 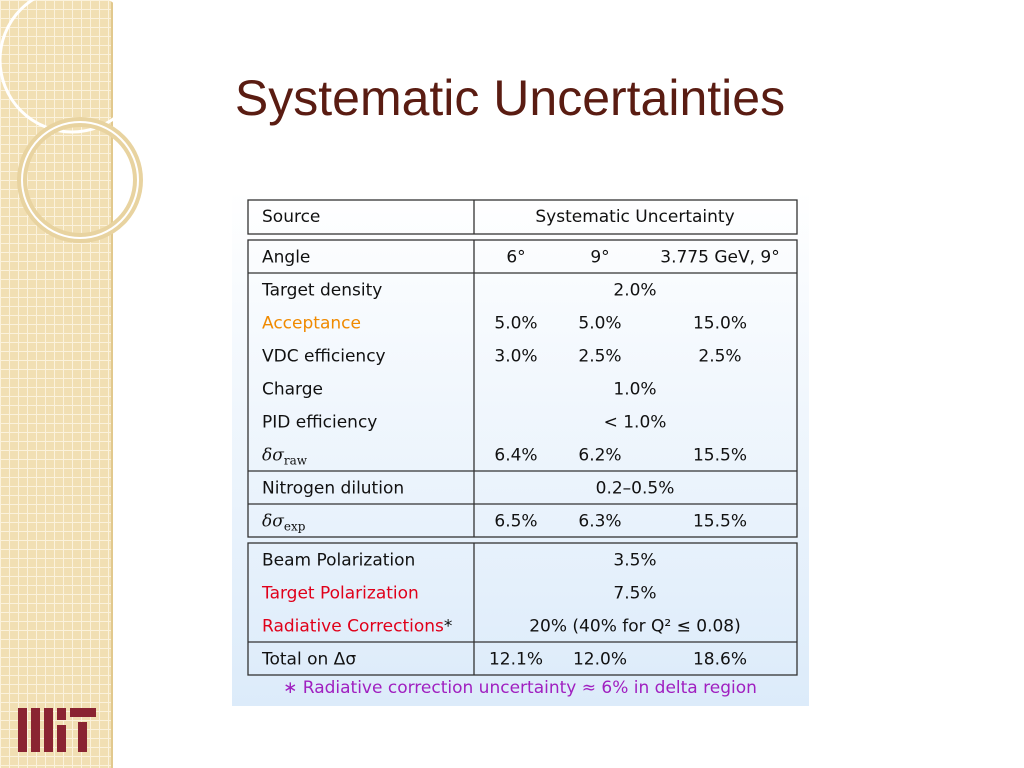 What do you see at coordinates (720, 324) in the screenshot?
I see `value-cell: 15.0%` at bounding box center [720, 324].